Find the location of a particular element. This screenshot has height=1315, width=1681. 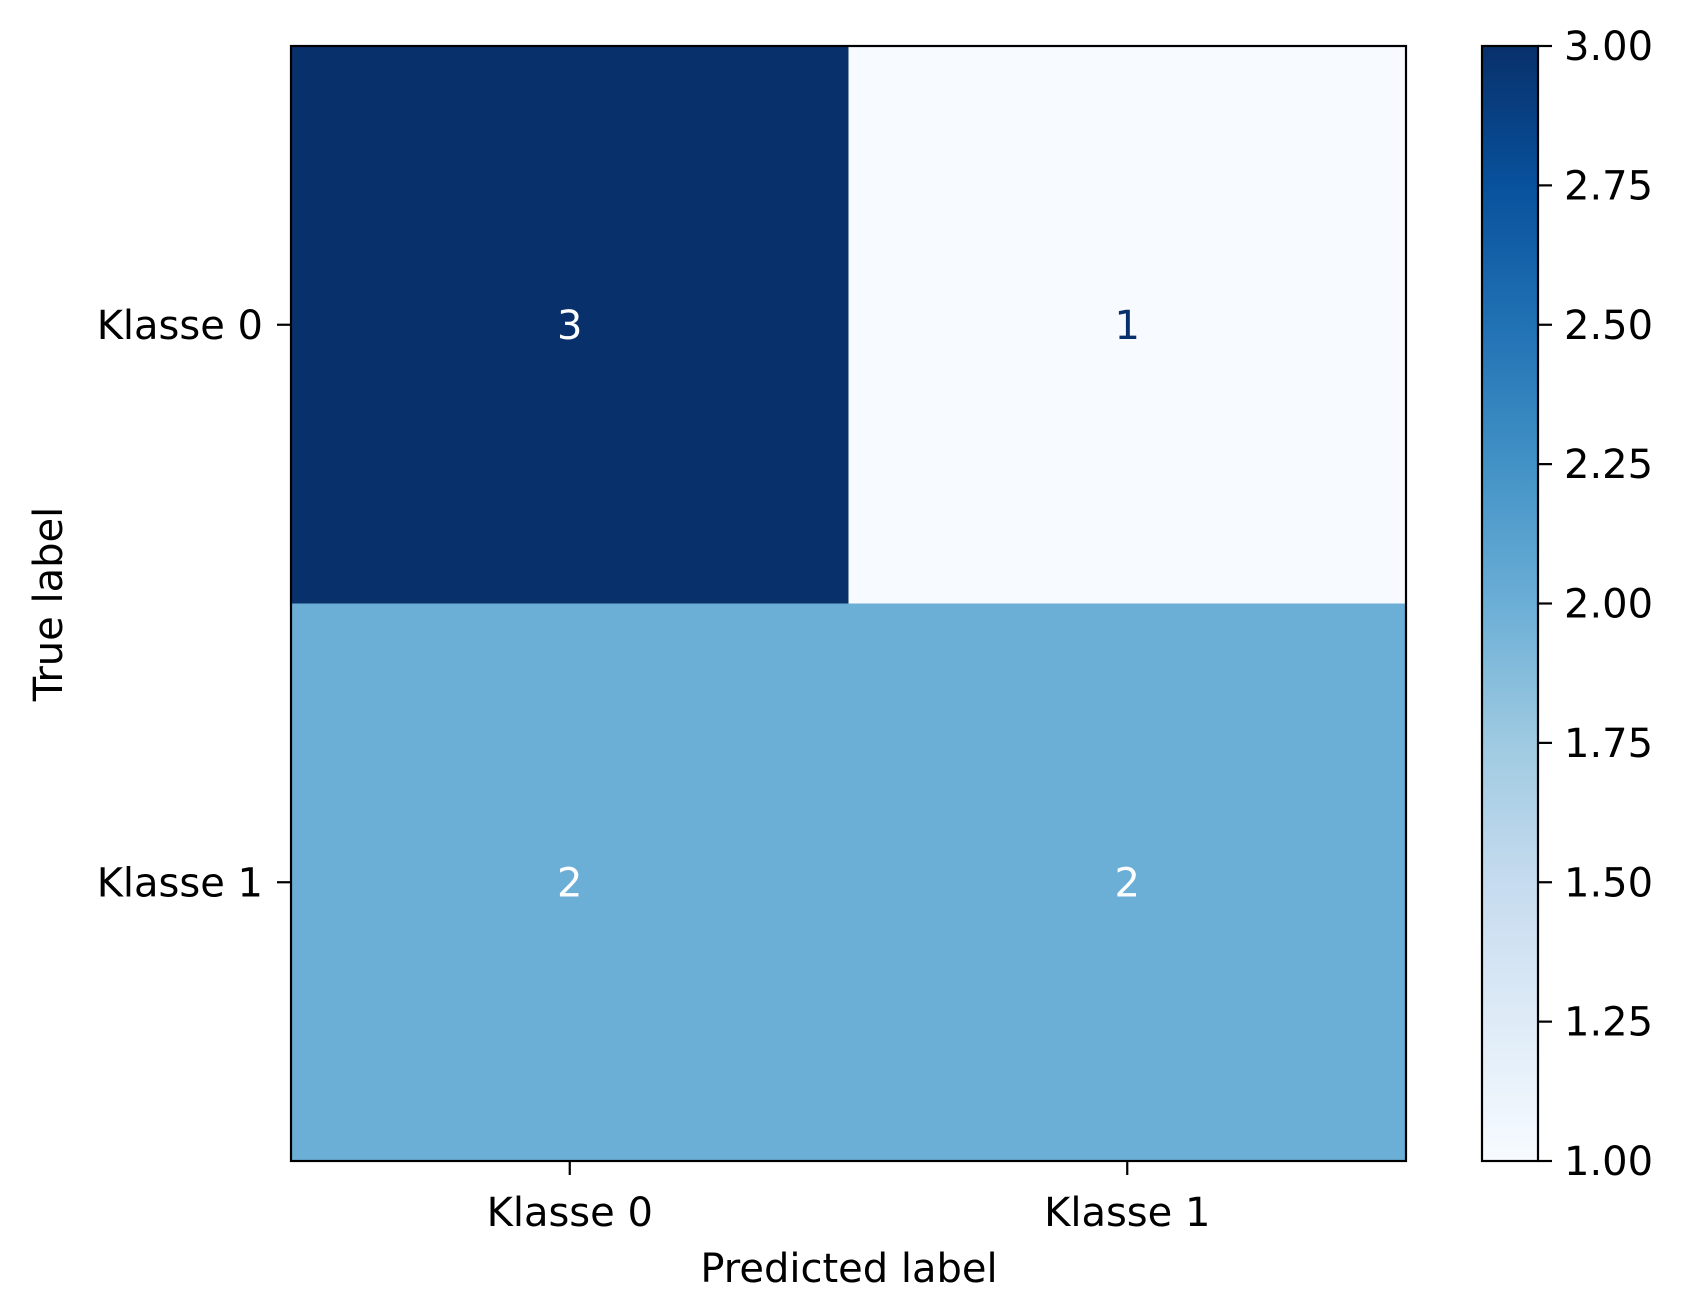

colorbar-tick-label: 2.00 is located at coordinates (1608, 605).